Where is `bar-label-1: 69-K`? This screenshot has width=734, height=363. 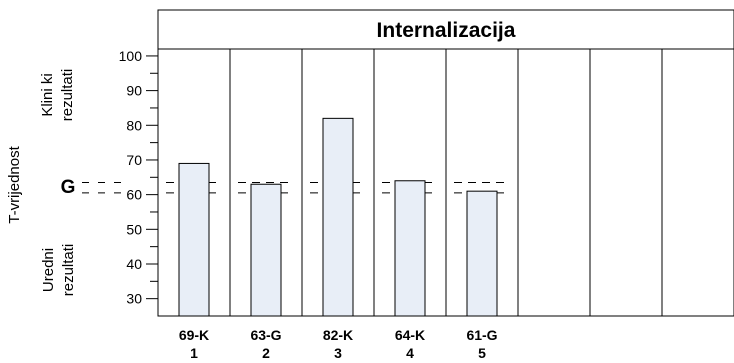 bar-label-1: 69-K is located at coordinates (194, 335).